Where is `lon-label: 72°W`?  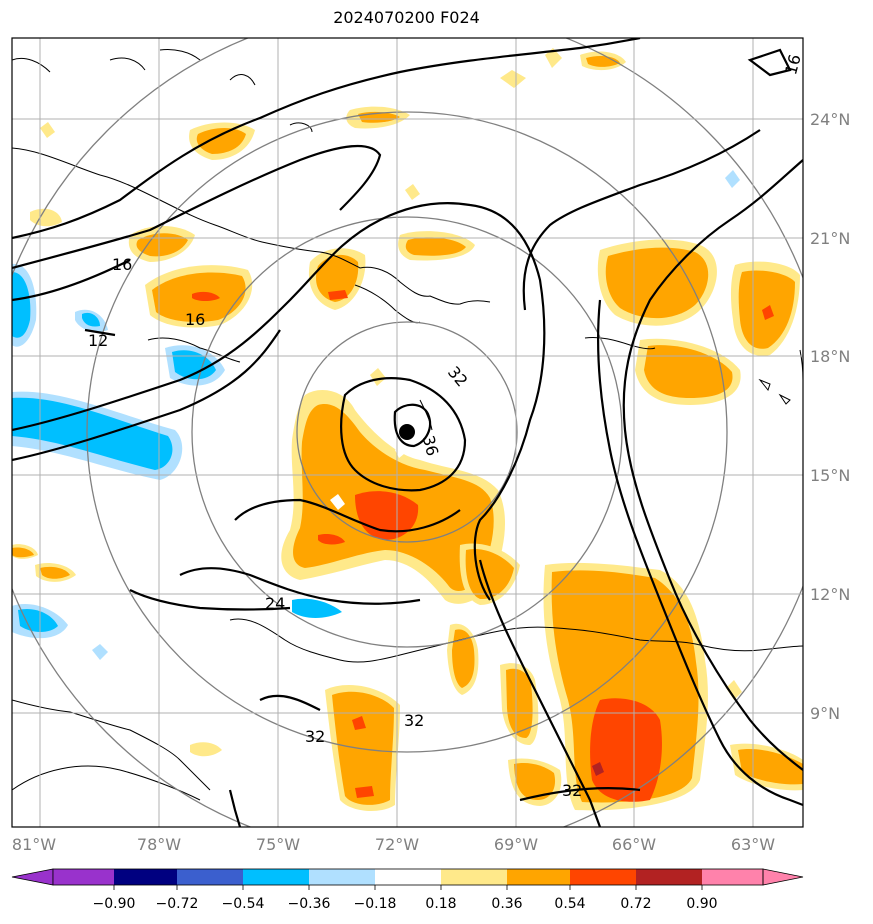 lon-label: 72°W is located at coordinates (397, 844).